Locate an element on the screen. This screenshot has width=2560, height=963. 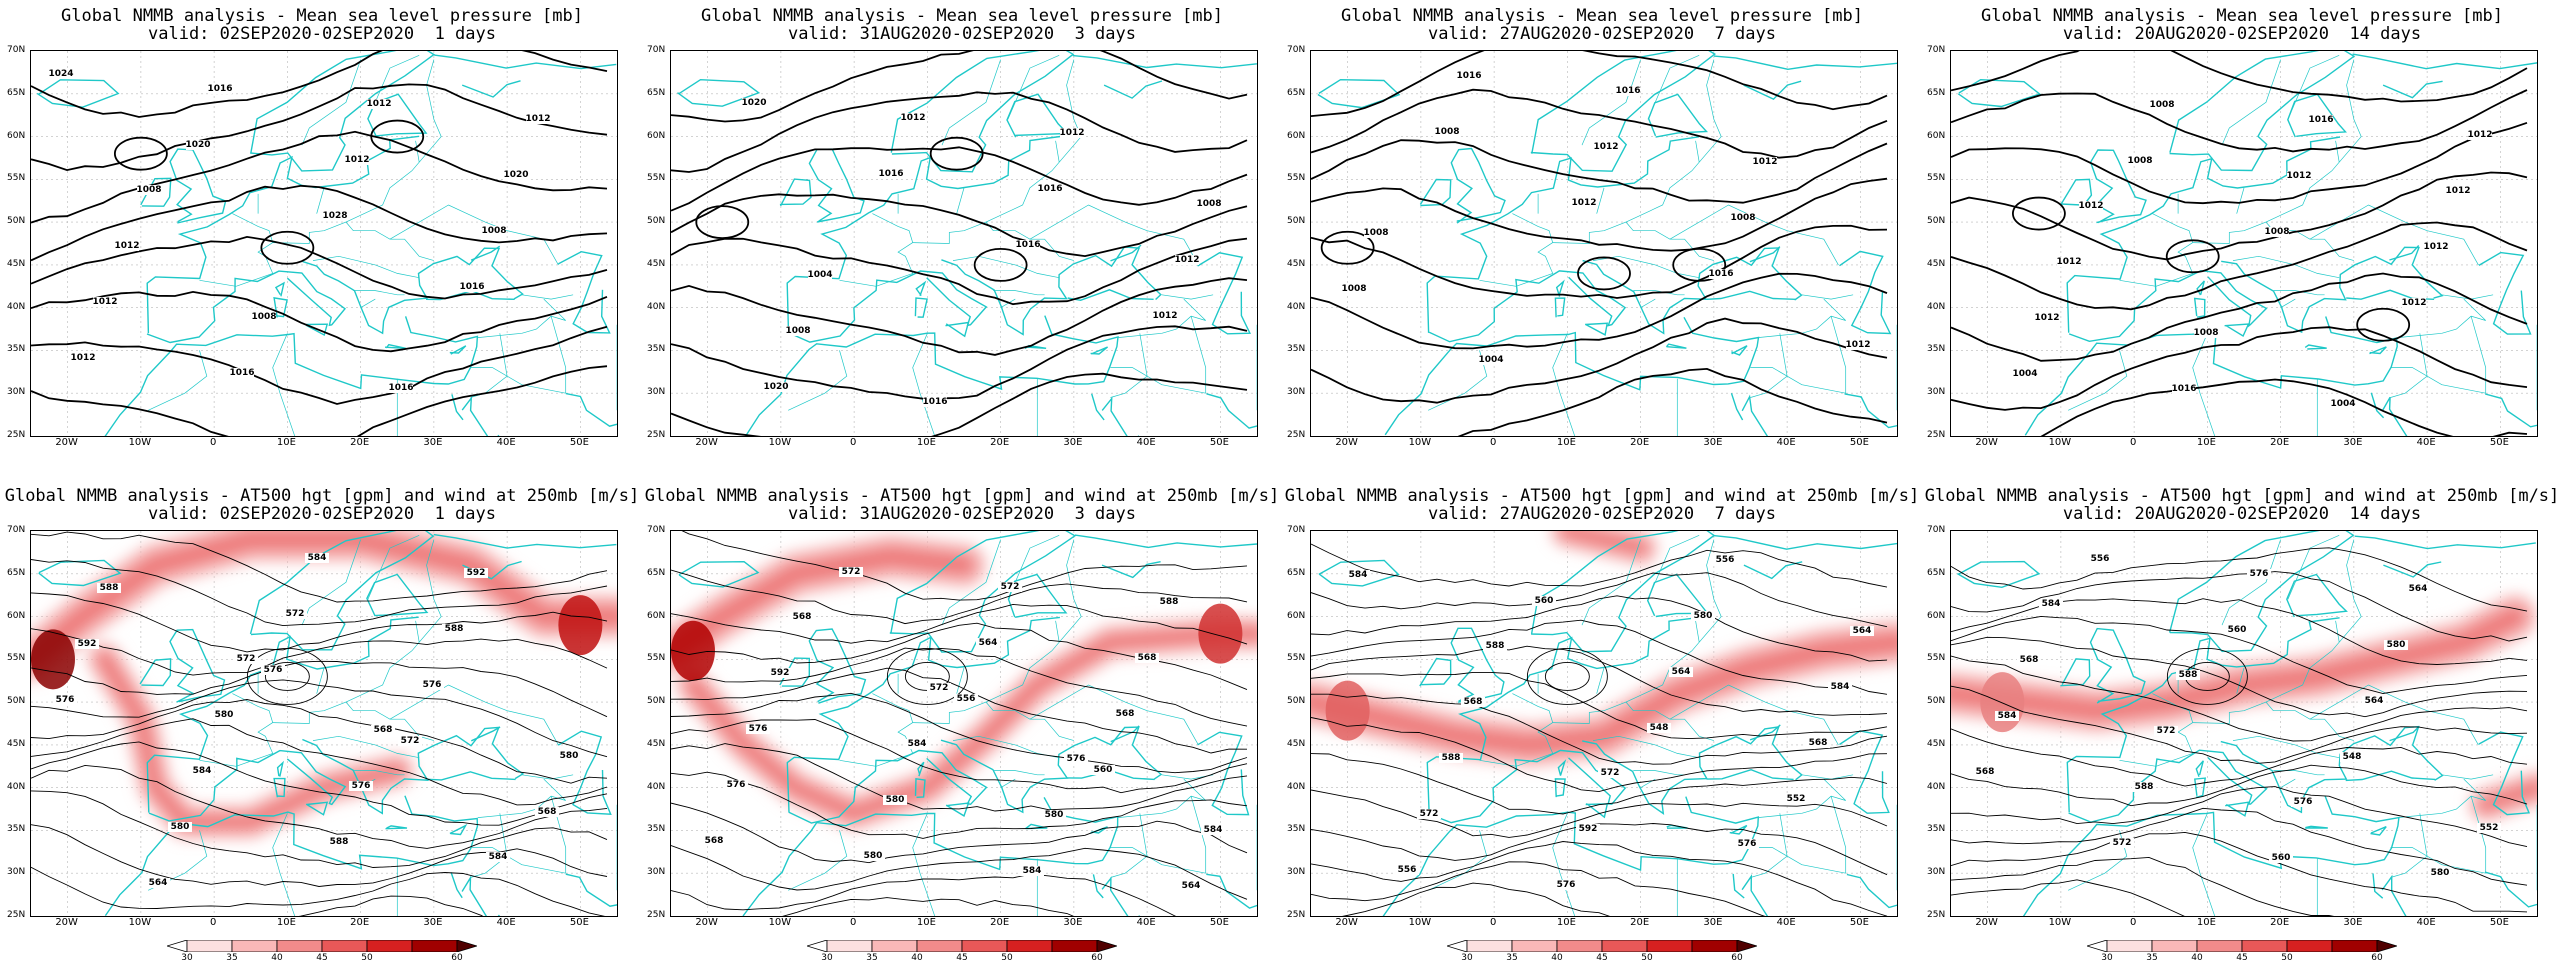
contour-label: 1028 is located at coordinates (334, 216).